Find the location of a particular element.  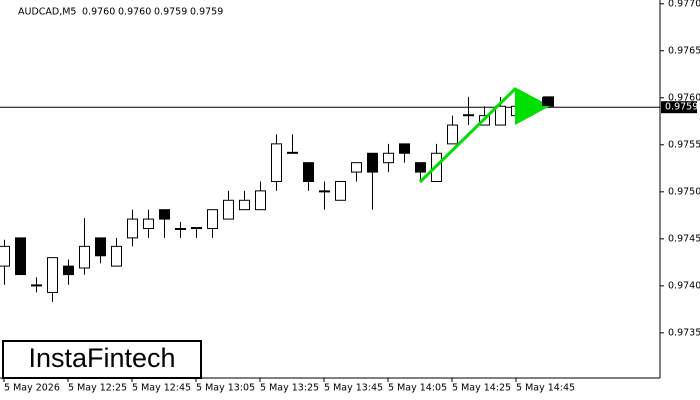

x-tick-label: 5 May 2026 is located at coordinates (32, 388).